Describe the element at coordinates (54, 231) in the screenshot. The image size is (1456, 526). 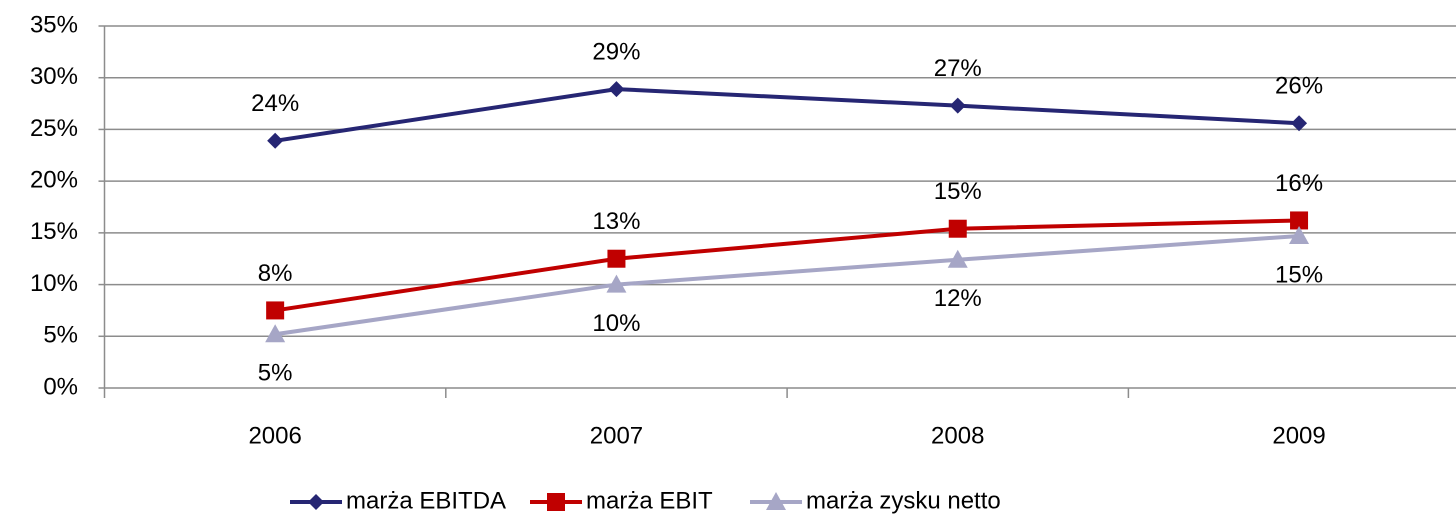
I see `y-tick-label: 15%` at that location.